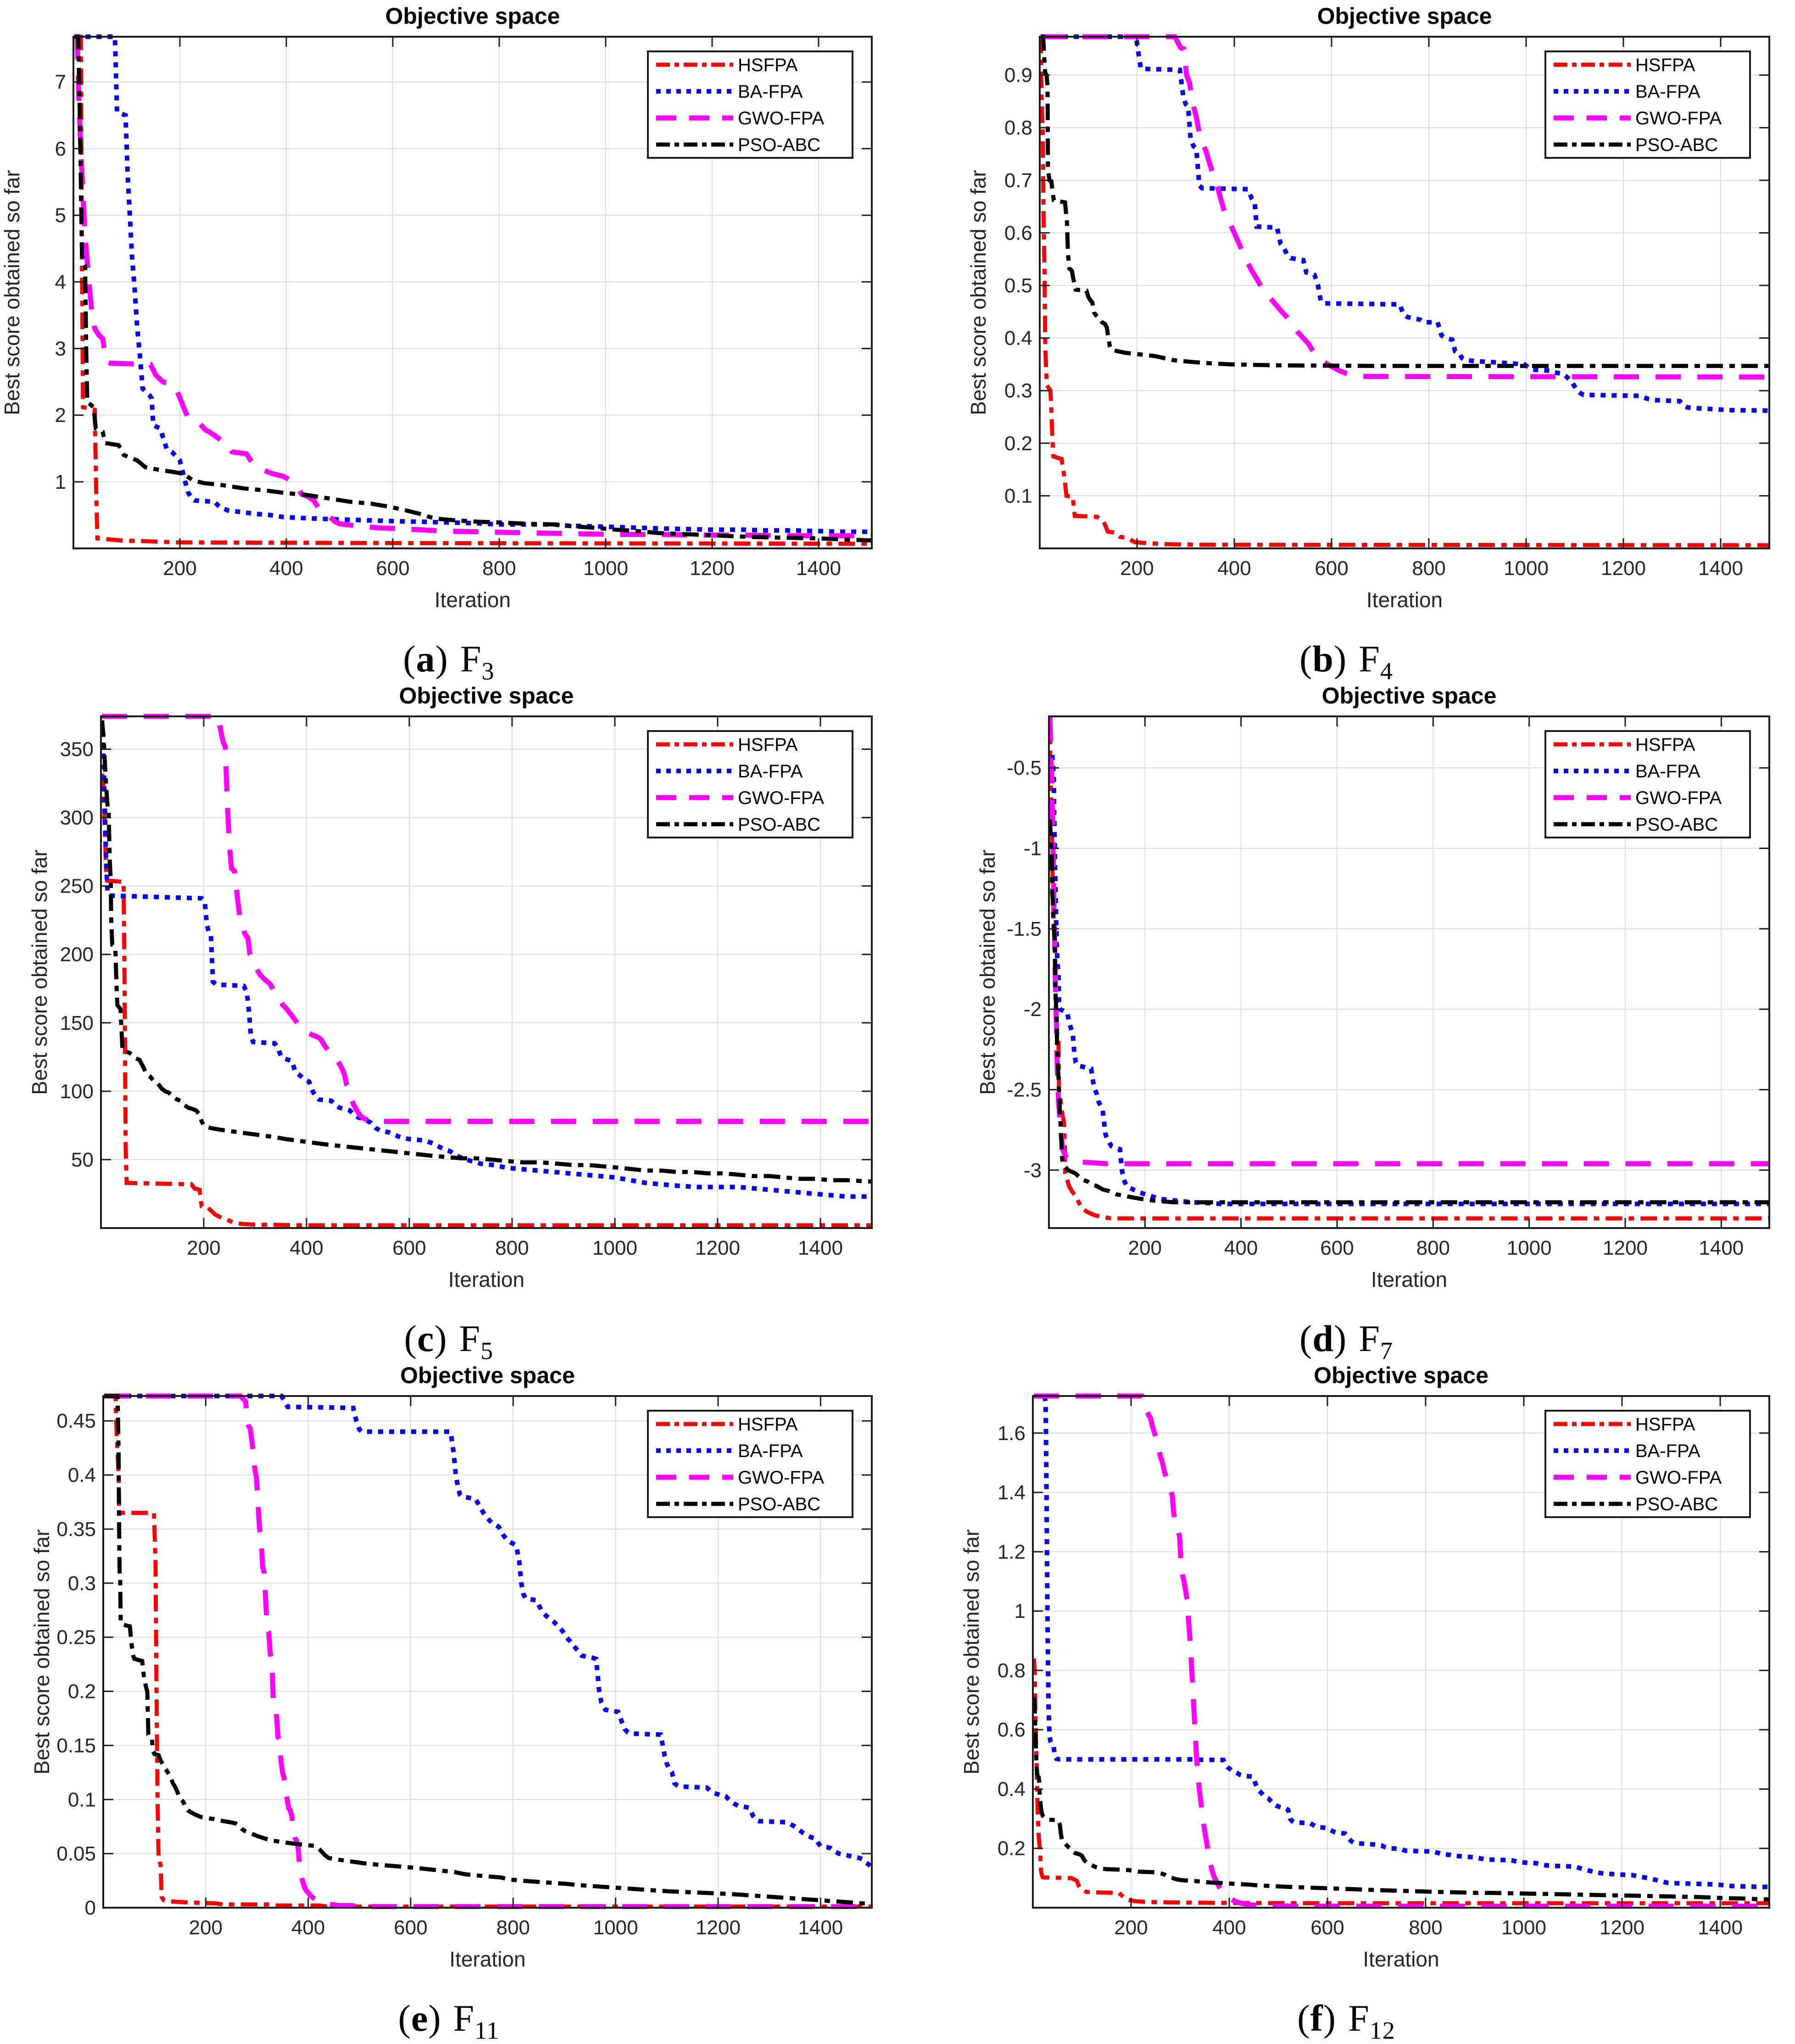 The height and width of the screenshot is (2044, 1795). I want to click on y-tick-label: 350, so click(77, 749).